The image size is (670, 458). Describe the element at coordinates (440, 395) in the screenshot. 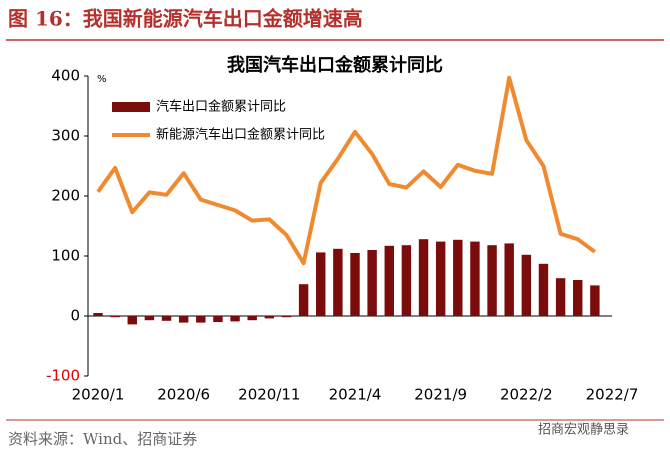

I see `x-tick-label: 2021/9` at that location.